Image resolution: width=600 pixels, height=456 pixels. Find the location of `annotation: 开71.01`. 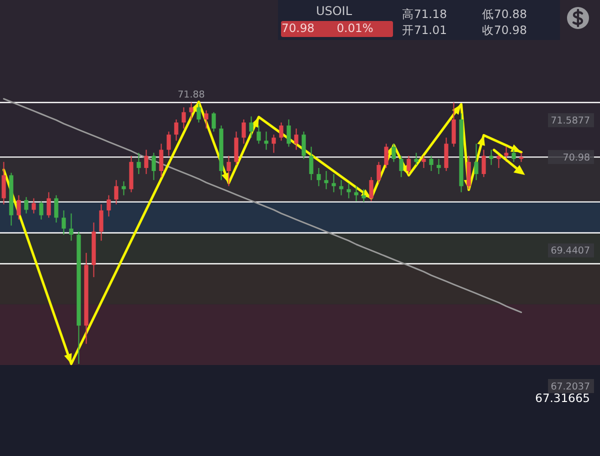

annotation: 开71.01 is located at coordinates (424, 30).